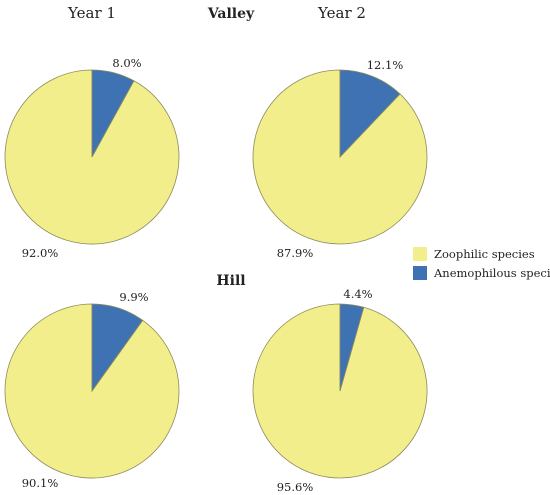 The image size is (550, 495). What do you see at coordinates (40, 483) in the screenshot?
I see `label-zoophilic: 90.1%` at bounding box center [40, 483].